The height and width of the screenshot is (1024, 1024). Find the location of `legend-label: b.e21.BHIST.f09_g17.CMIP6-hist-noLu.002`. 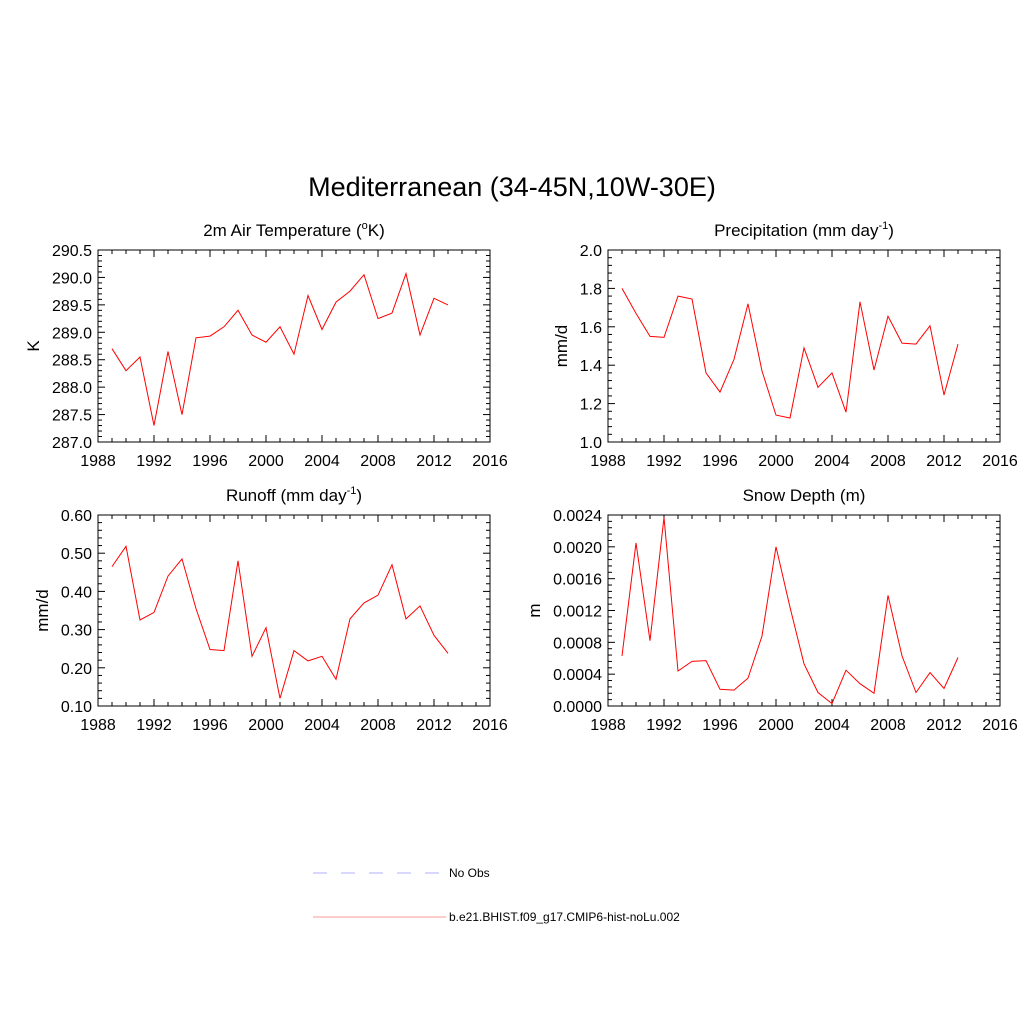

legend-label: b.e21.BHIST.f09_g17.CMIP6-hist-noLu.002 is located at coordinates (564, 917).